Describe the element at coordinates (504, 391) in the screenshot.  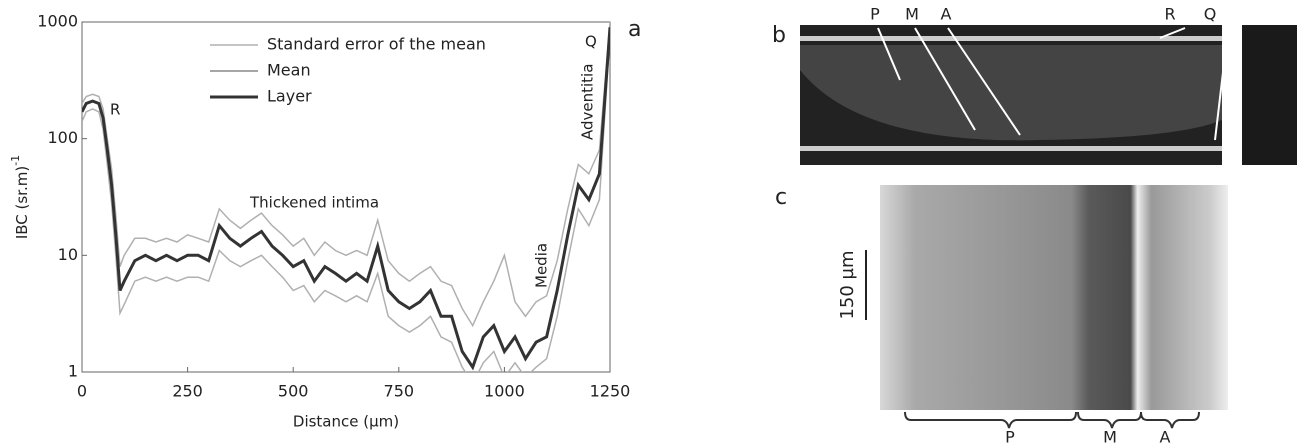
I see `x-tick-label: 1000` at that location.